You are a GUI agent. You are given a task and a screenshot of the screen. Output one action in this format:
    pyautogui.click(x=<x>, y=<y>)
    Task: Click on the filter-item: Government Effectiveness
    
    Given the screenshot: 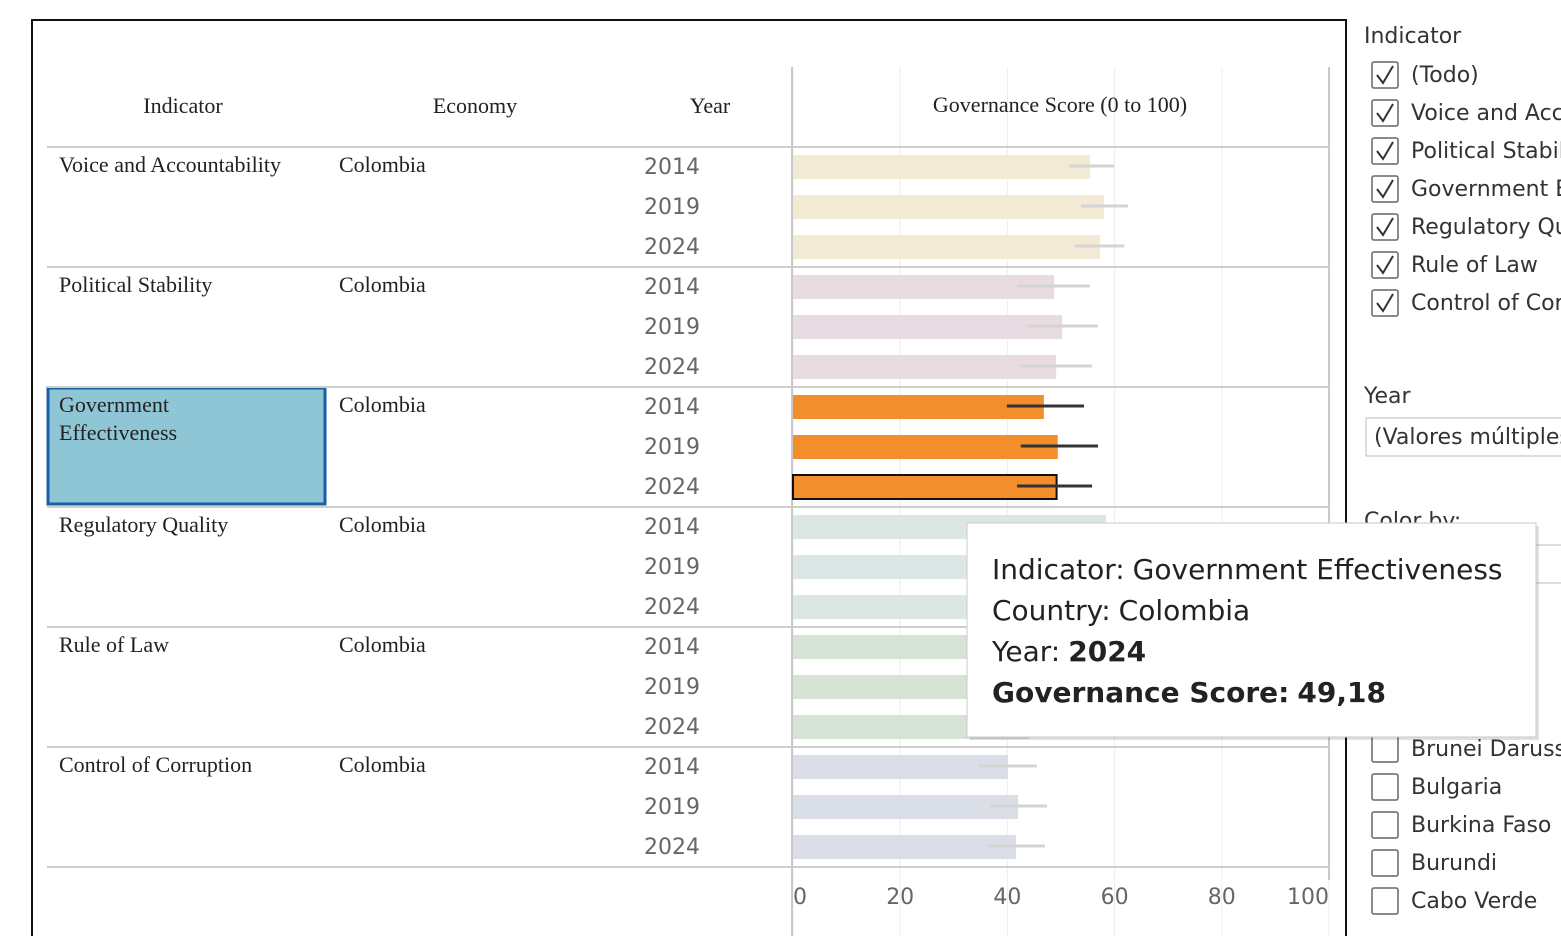 What is the action you would take?
    pyautogui.click(x=1486, y=189)
    